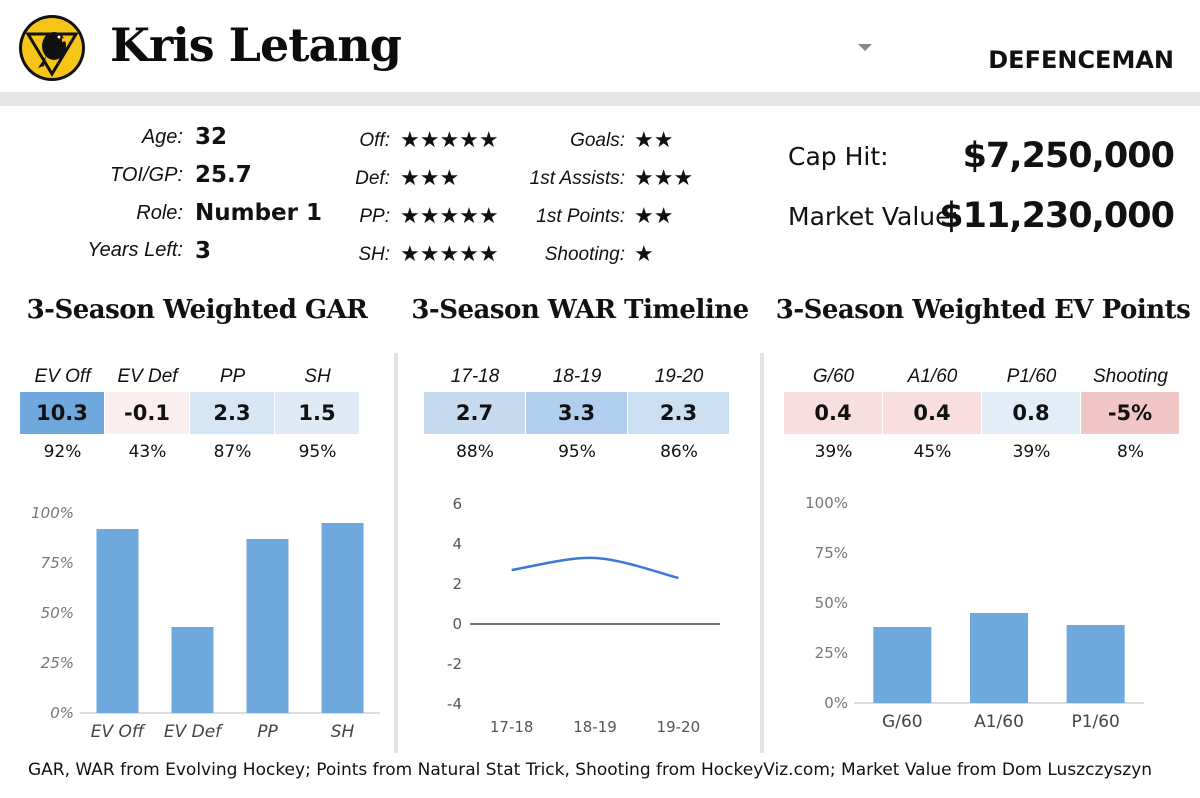  Describe the element at coordinates (932, 376) in the screenshot. I see `table-header: A1/60` at that location.